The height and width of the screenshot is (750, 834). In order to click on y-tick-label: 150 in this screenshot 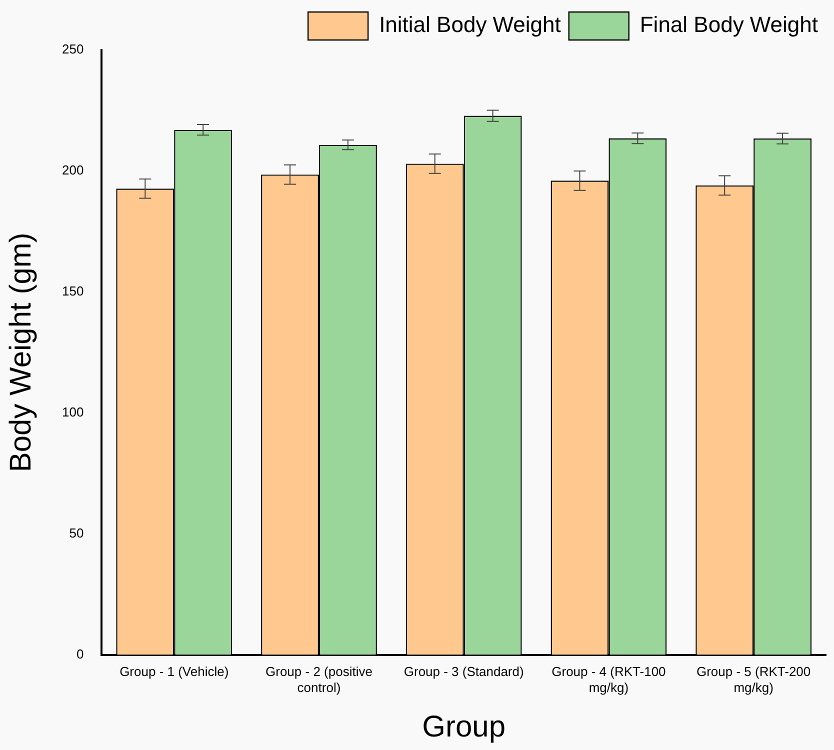, I will do `click(73, 291)`.